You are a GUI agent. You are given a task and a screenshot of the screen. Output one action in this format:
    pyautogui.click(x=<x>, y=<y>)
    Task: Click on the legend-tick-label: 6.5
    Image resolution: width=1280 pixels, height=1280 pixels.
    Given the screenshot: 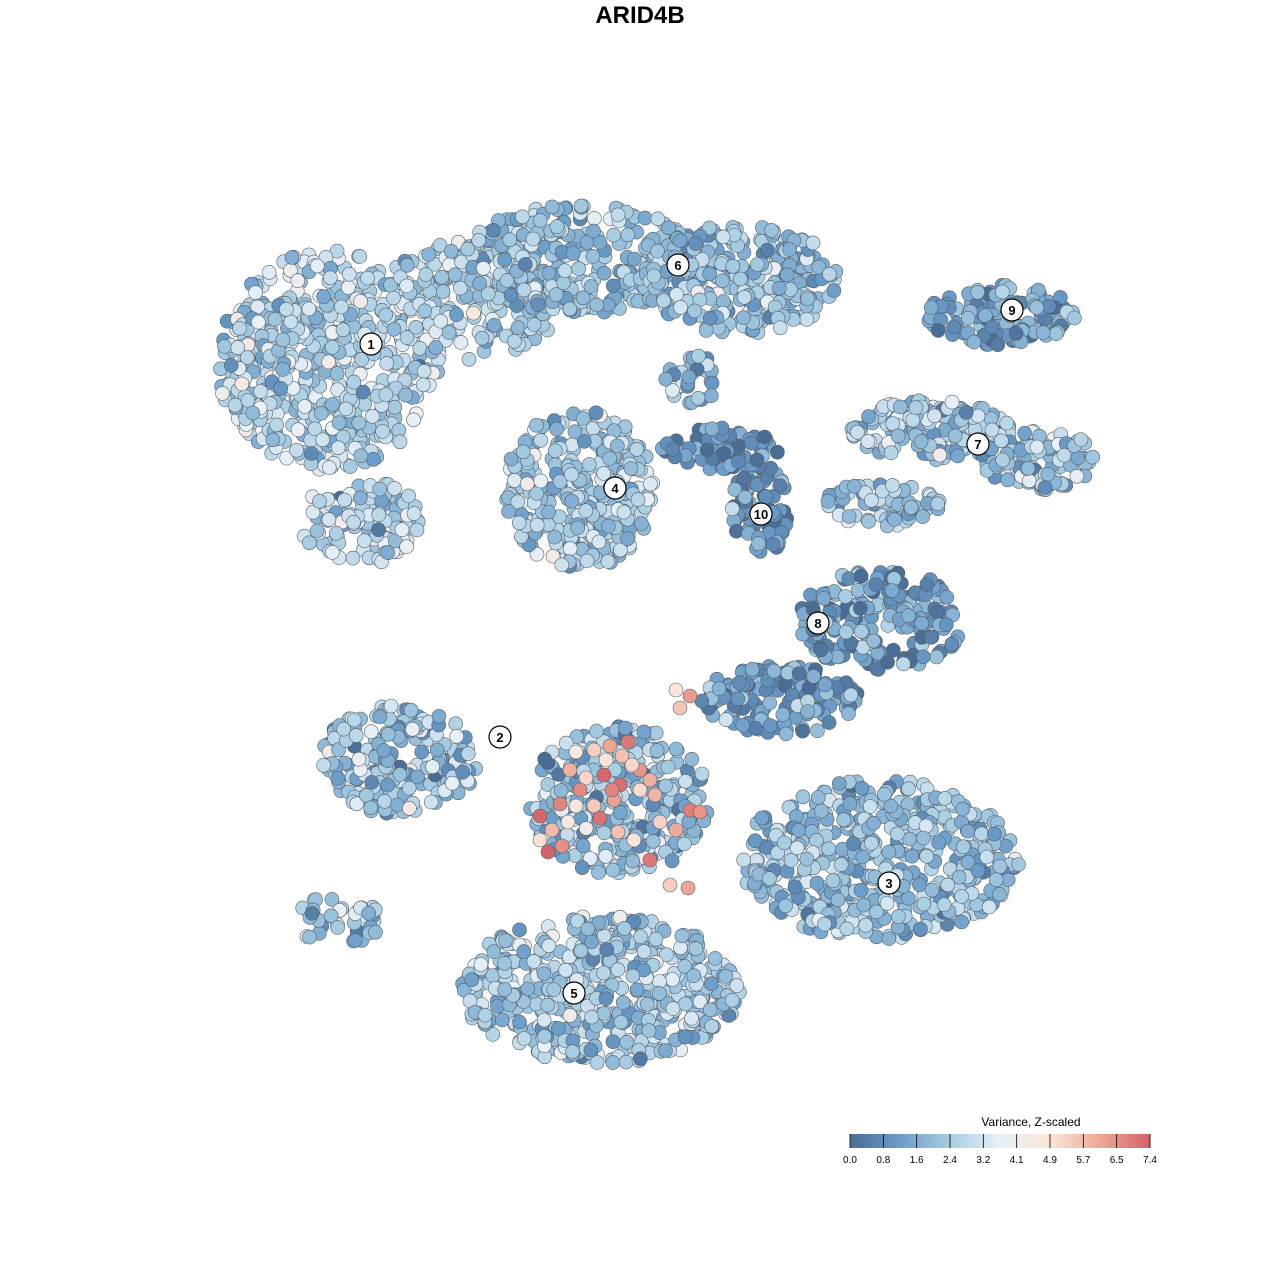 What is the action you would take?
    pyautogui.click(x=1117, y=1160)
    